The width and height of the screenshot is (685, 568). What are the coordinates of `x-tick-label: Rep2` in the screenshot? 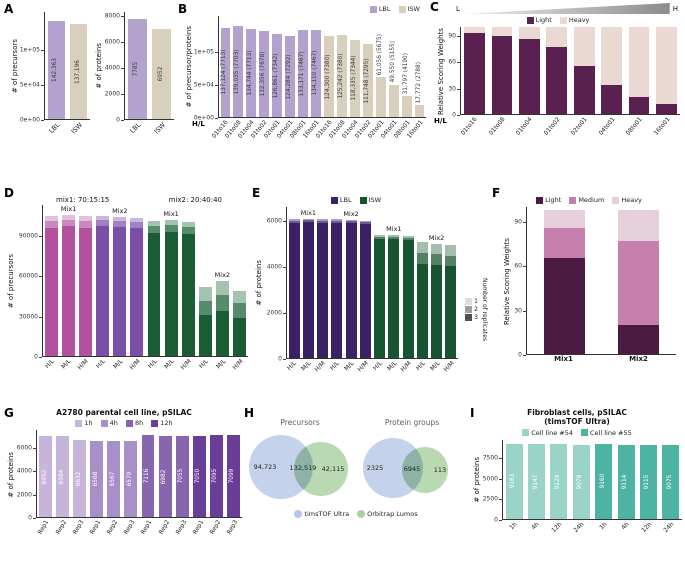 It's located at (61, 528).